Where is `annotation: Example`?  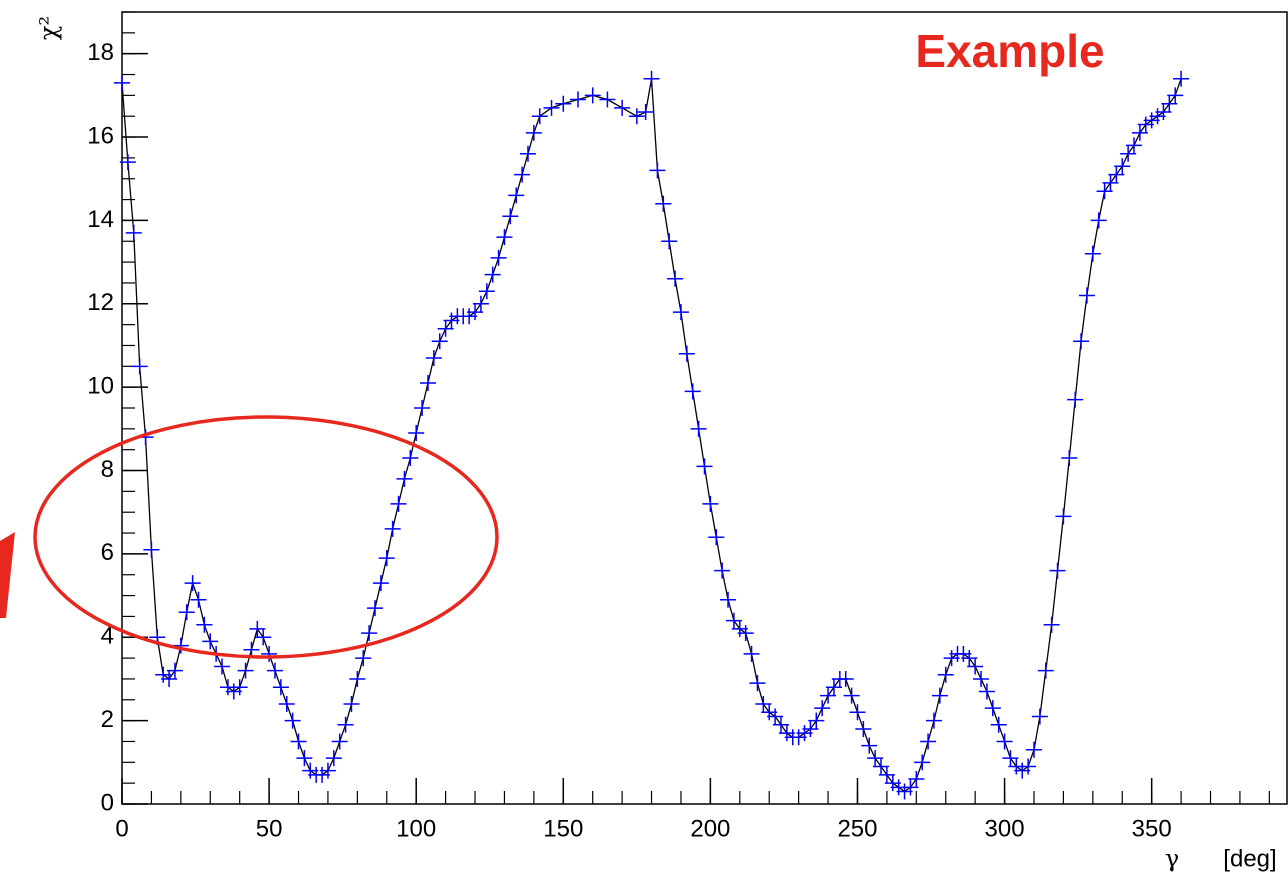 annotation: Example is located at coordinates (1009, 51).